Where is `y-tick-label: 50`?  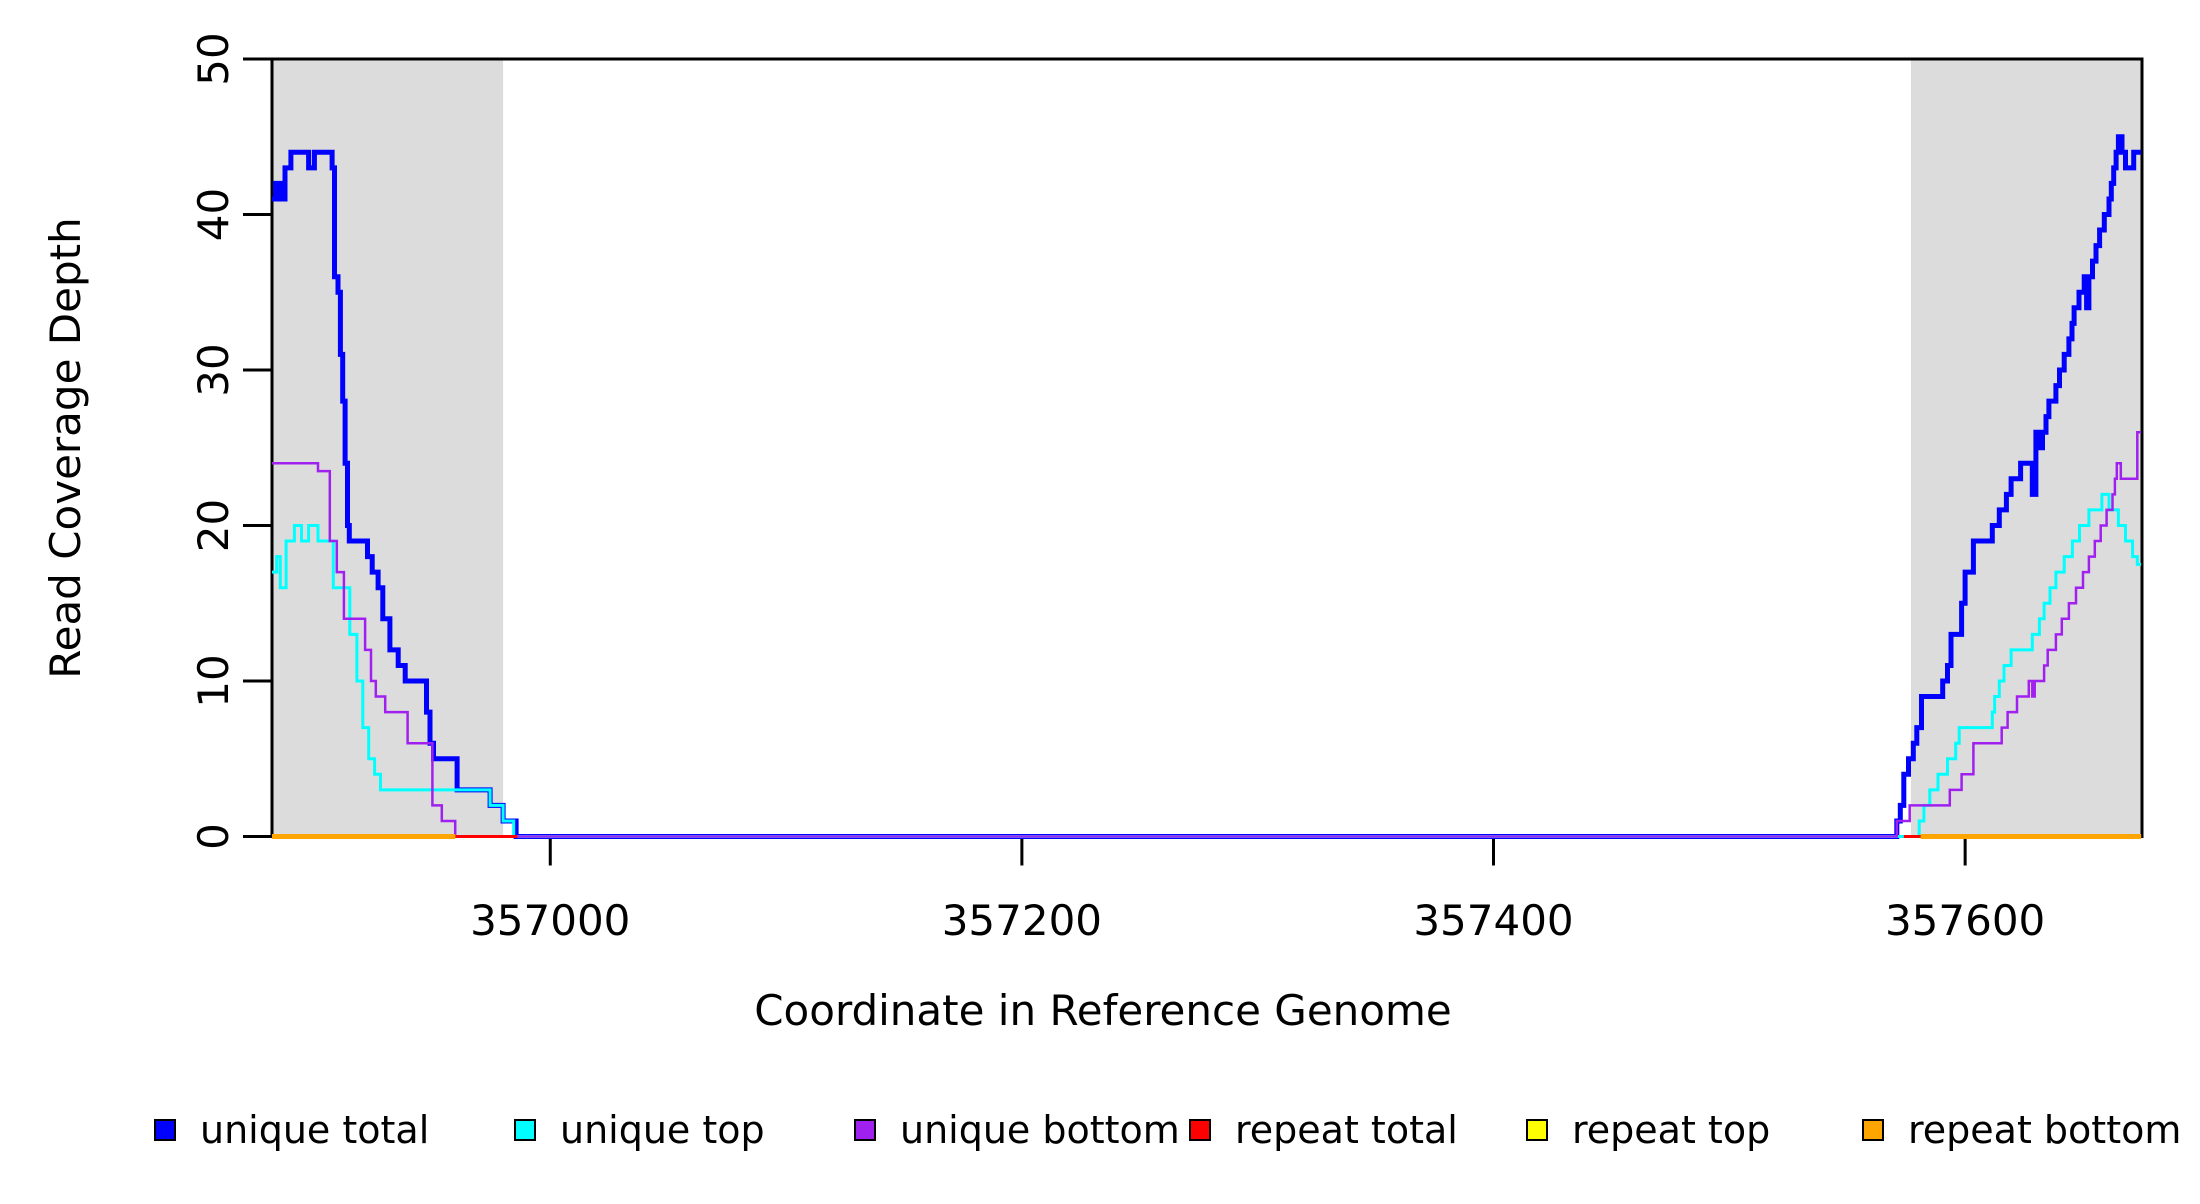 y-tick-label: 50 is located at coordinates (213, 58).